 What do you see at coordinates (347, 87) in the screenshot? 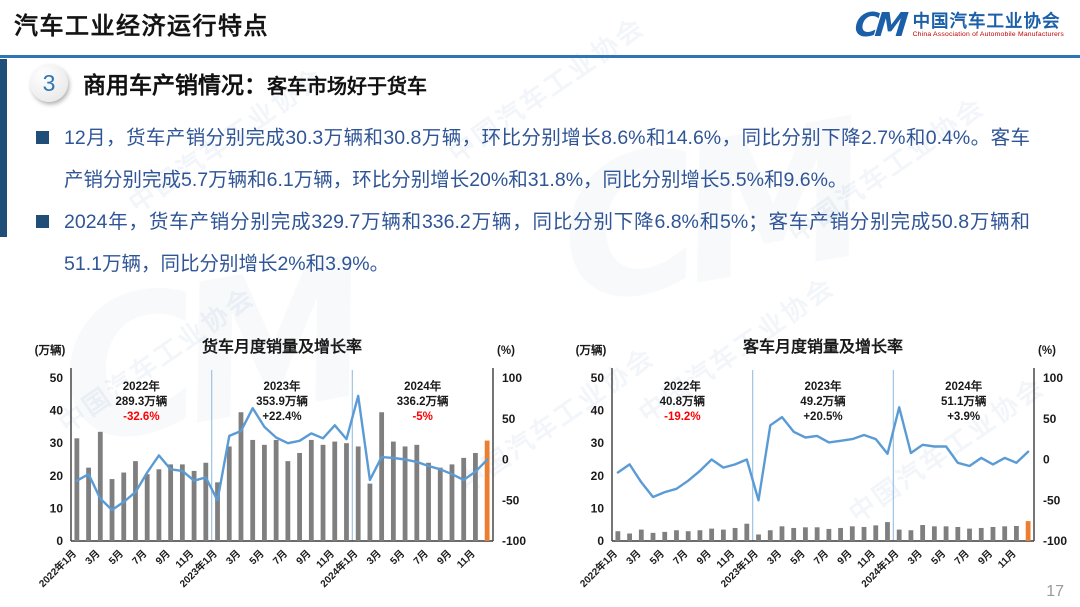
I see `section-subtitle: 客车市场好于货车` at bounding box center [347, 87].